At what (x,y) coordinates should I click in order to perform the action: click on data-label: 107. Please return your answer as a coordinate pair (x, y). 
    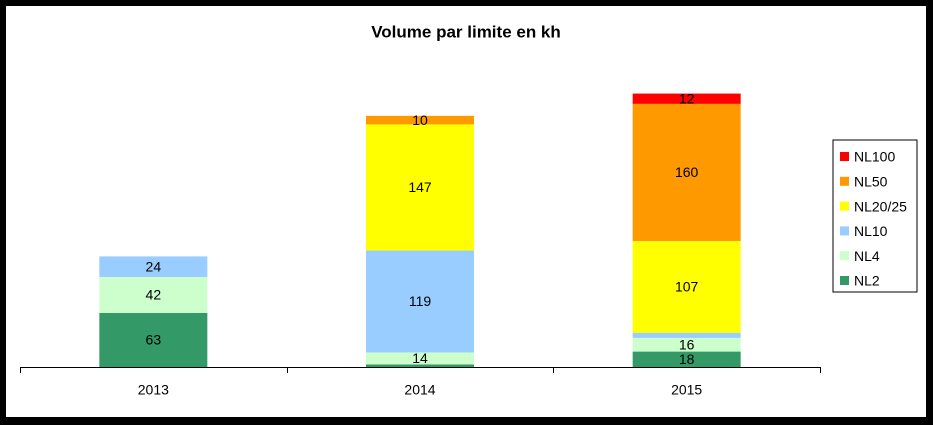
    Looking at the image, I should click on (687, 287).